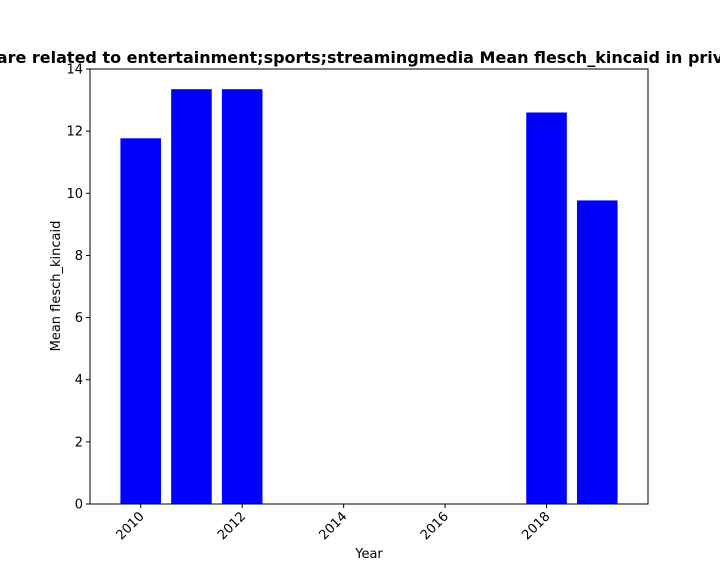 The image size is (720, 576). What do you see at coordinates (597, 352) in the screenshot?
I see `bar-2019` at bounding box center [597, 352].